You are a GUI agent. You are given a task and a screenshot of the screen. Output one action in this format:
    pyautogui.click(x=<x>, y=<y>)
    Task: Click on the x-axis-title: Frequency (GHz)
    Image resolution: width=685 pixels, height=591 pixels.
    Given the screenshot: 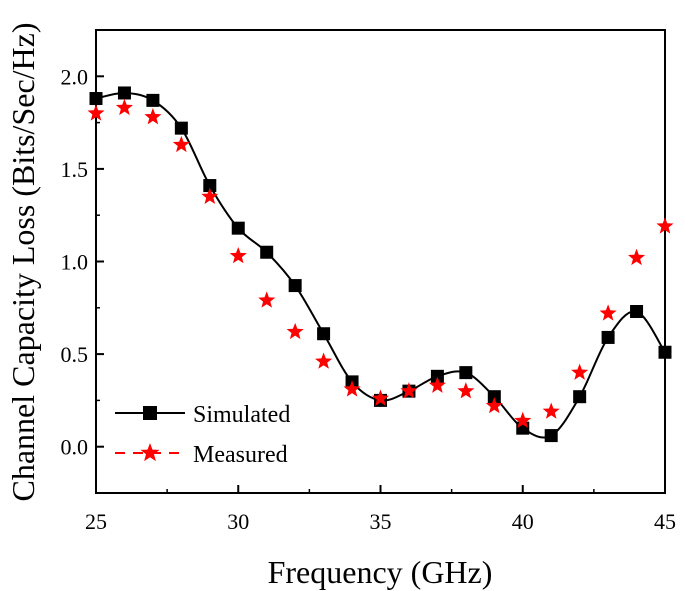 What is the action you would take?
    pyautogui.click(x=380, y=572)
    